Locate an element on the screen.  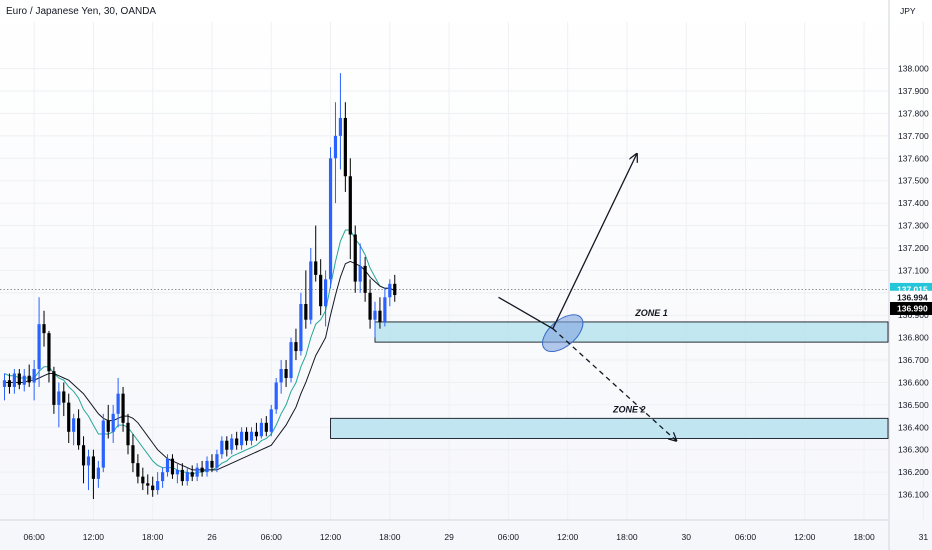
target-ellipse is located at coordinates (562, 333).